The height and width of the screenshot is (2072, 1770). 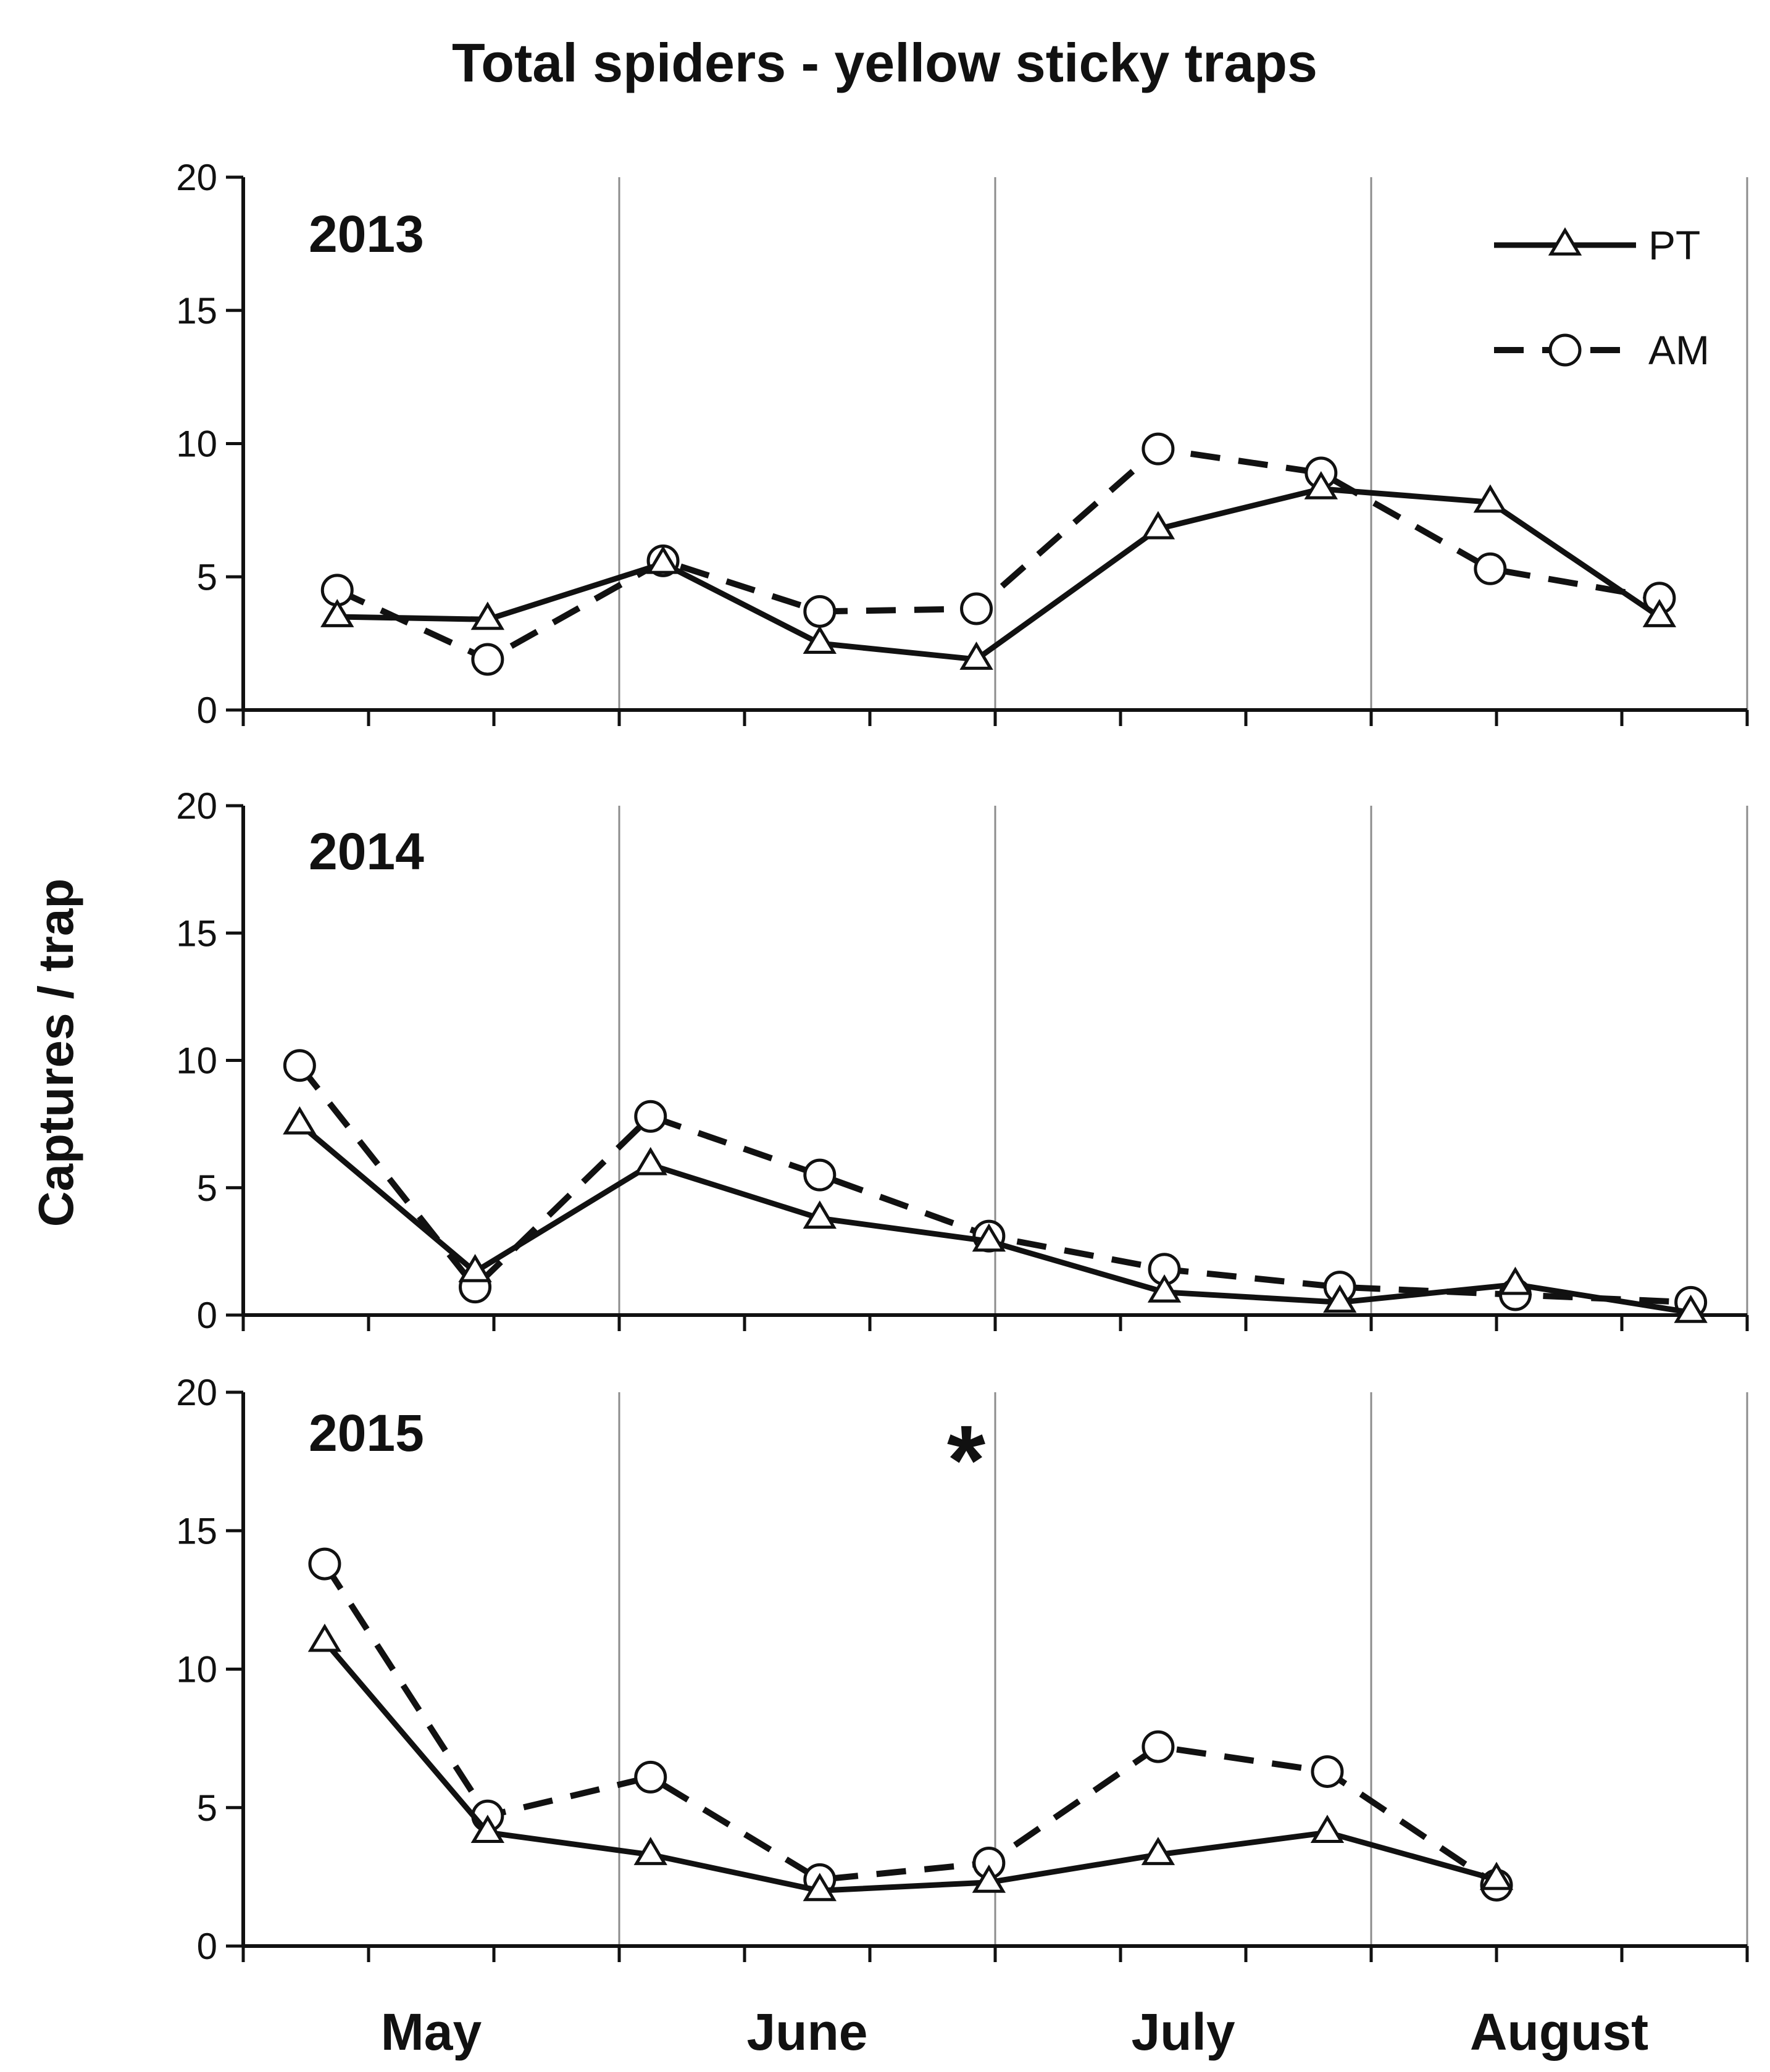 What do you see at coordinates (1183, 2032) in the screenshot?
I see `month-label: July` at bounding box center [1183, 2032].